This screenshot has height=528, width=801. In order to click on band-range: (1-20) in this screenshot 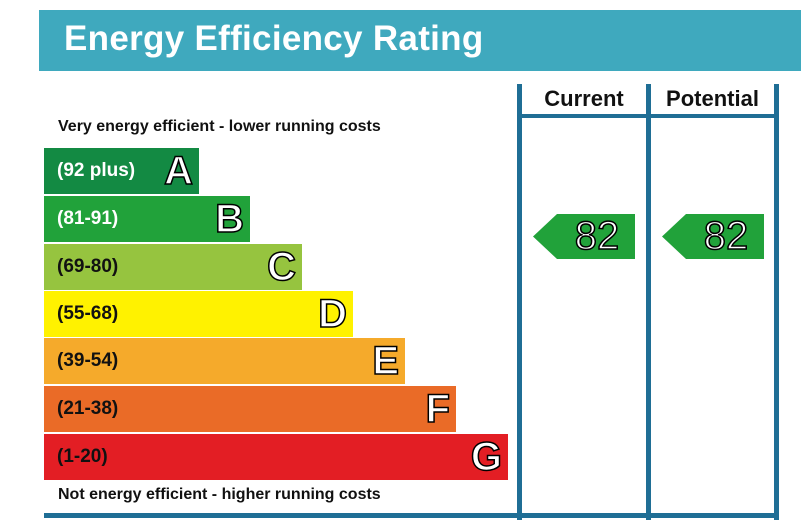, I will do `click(82, 456)`.